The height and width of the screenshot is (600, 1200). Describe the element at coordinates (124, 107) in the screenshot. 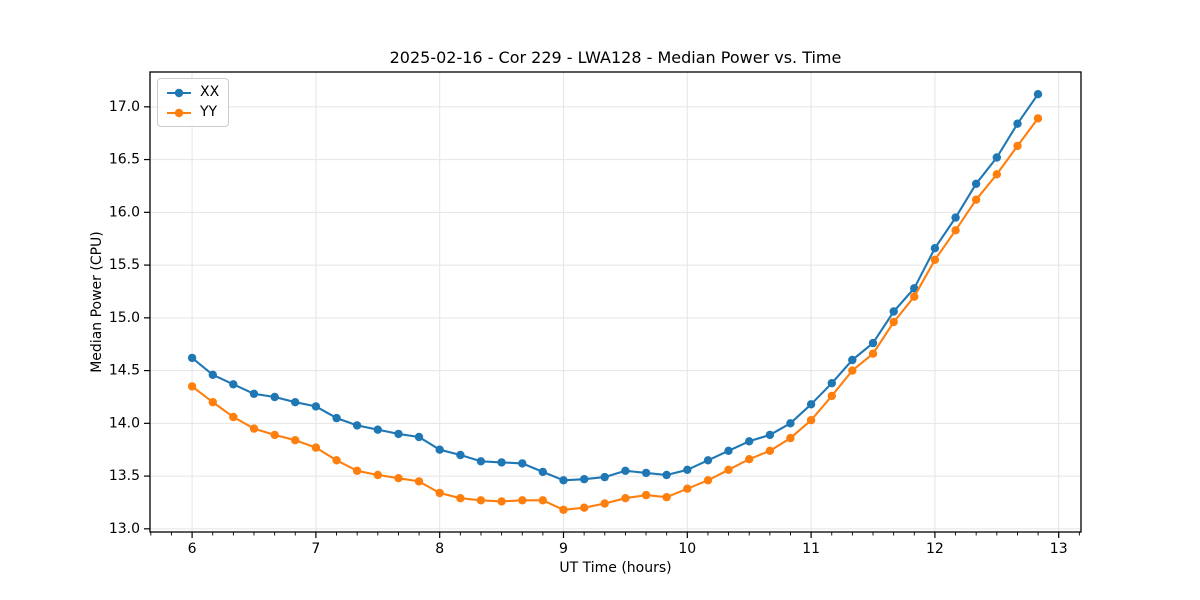

I see `y-tick-label: 17.0` at that location.